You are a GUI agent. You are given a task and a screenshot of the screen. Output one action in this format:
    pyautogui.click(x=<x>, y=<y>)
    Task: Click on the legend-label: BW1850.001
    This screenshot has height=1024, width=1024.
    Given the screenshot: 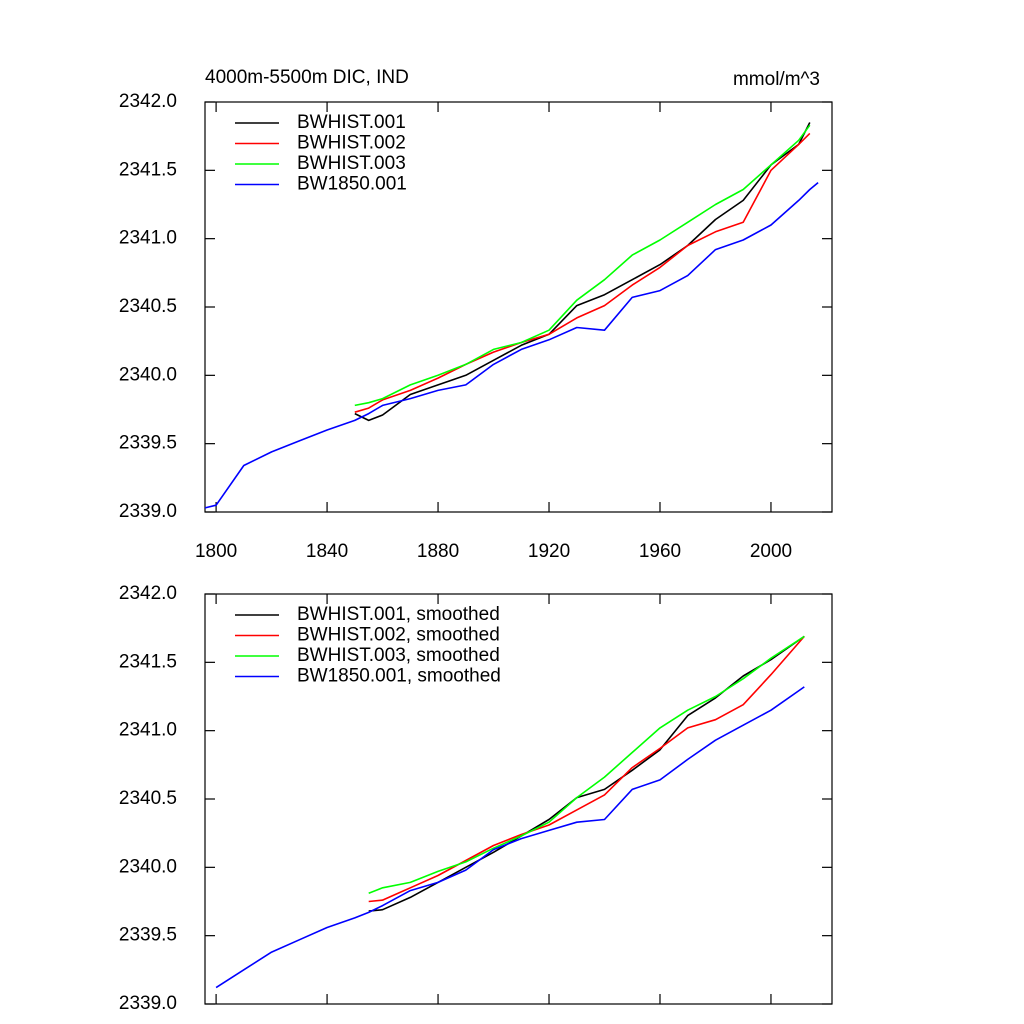 What is the action you would take?
    pyautogui.click(x=352, y=184)
    